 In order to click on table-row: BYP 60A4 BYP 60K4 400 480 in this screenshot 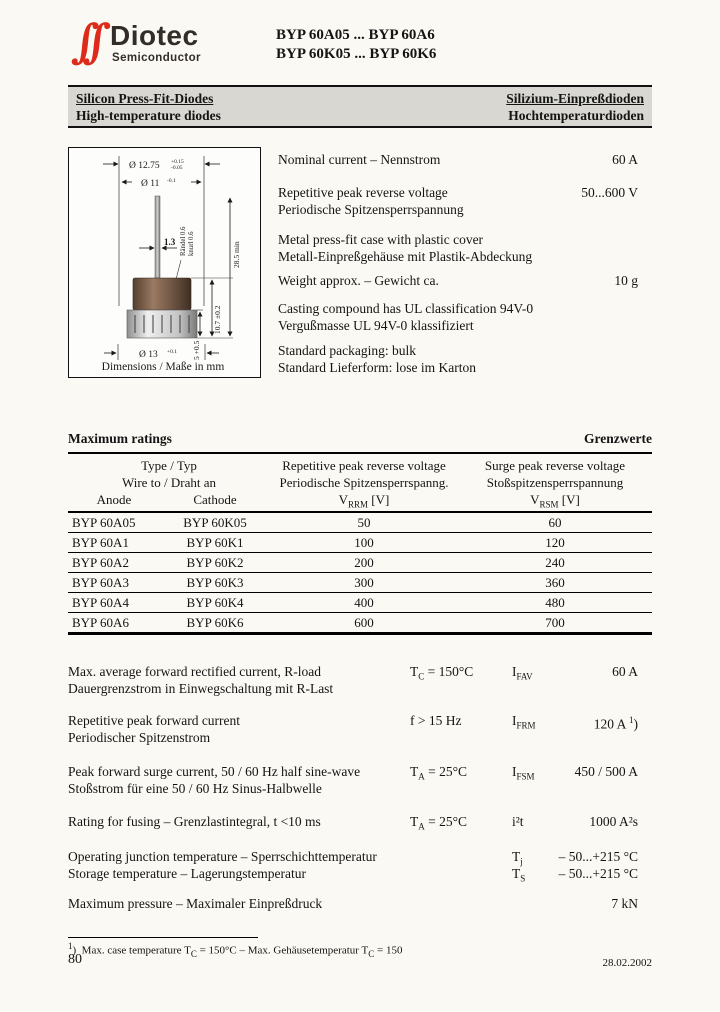, I will do `click(360, 603)`.